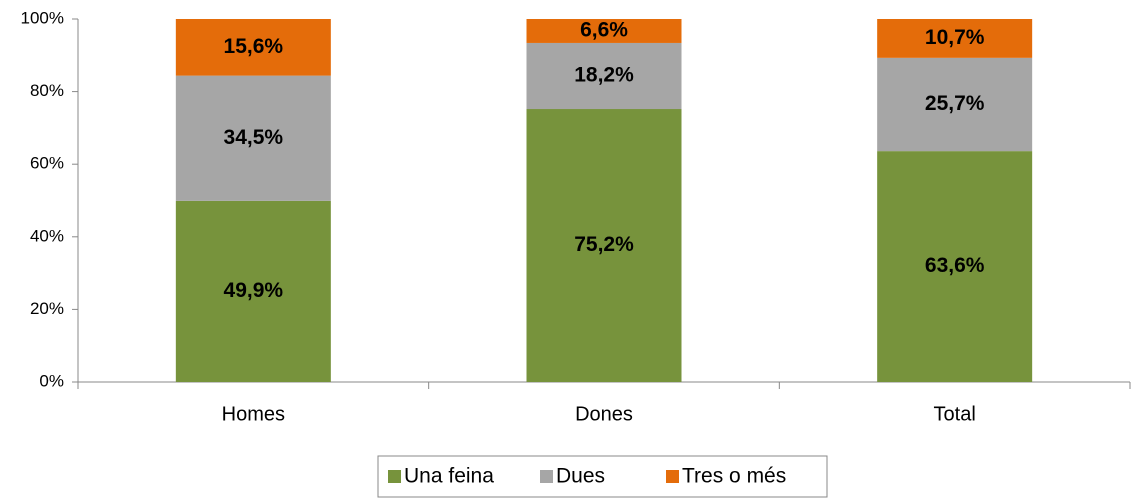  What do you see at coordinates (51, 380) in the screenshot?
I see `y-tick-label: 0%` at bounding box center [51, 380].